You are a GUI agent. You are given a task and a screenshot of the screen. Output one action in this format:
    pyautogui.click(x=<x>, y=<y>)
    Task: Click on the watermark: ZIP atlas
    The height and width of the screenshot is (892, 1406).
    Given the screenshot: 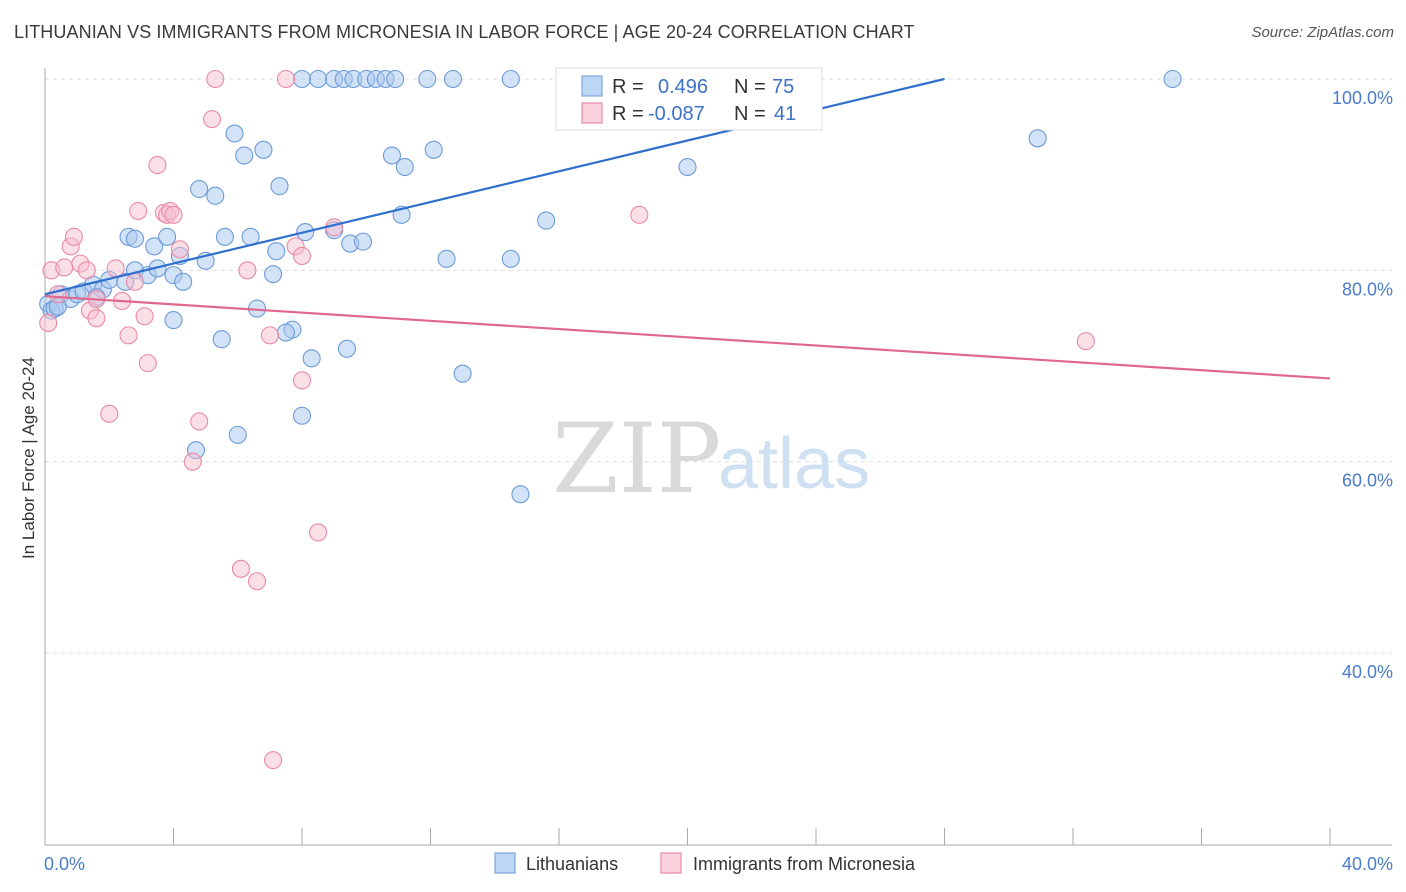 What is the action you would take?
    pyautogui.click(x=711, y=459)
    